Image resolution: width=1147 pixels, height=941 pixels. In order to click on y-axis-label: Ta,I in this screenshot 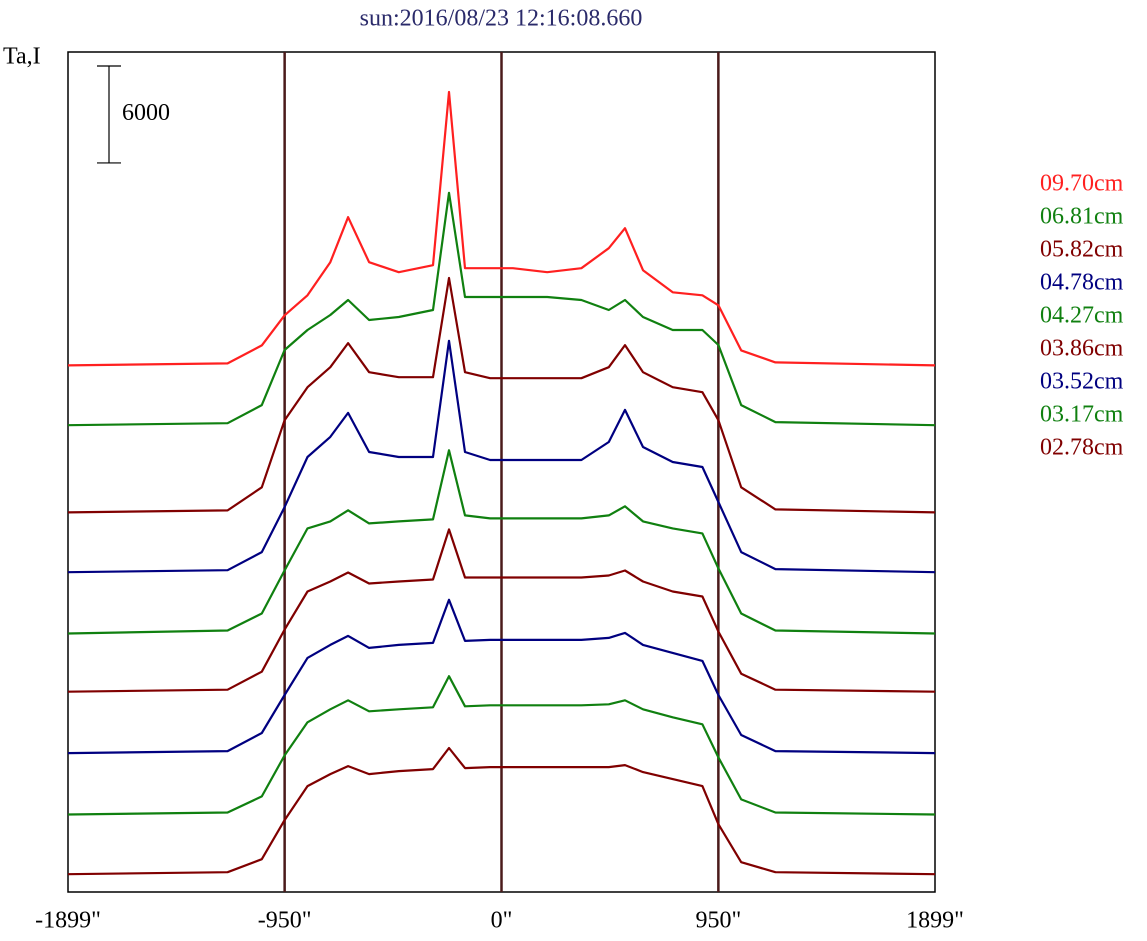, I will do `click(22, 57)`.